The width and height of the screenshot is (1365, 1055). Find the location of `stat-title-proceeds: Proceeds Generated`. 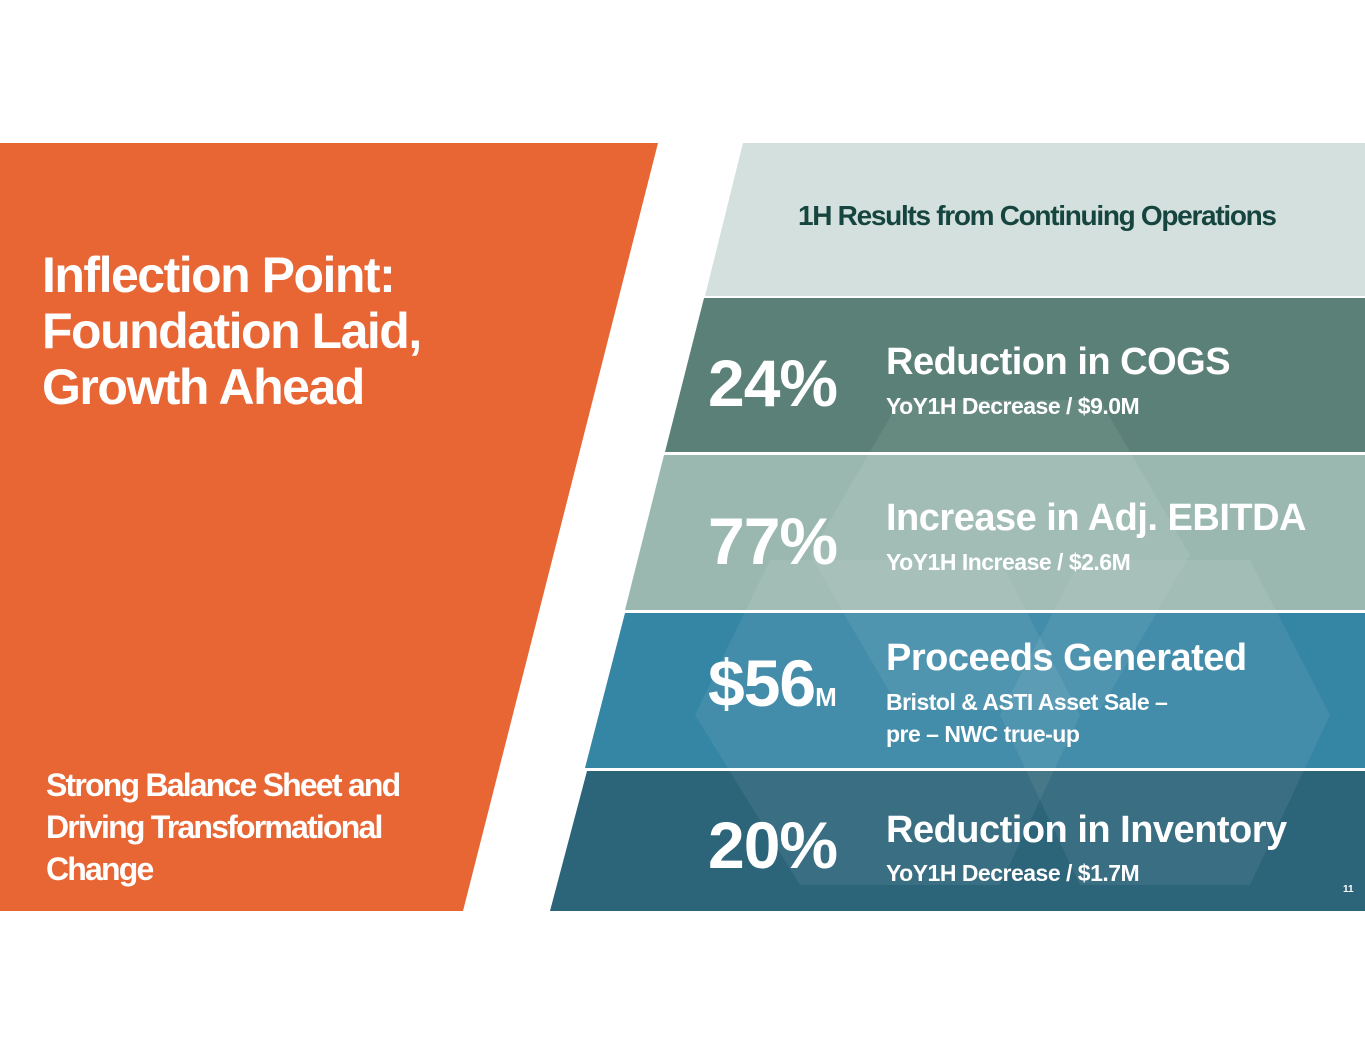

stat-title-proceeds: Proceeds Generated is located at coordinates (1066, 658).